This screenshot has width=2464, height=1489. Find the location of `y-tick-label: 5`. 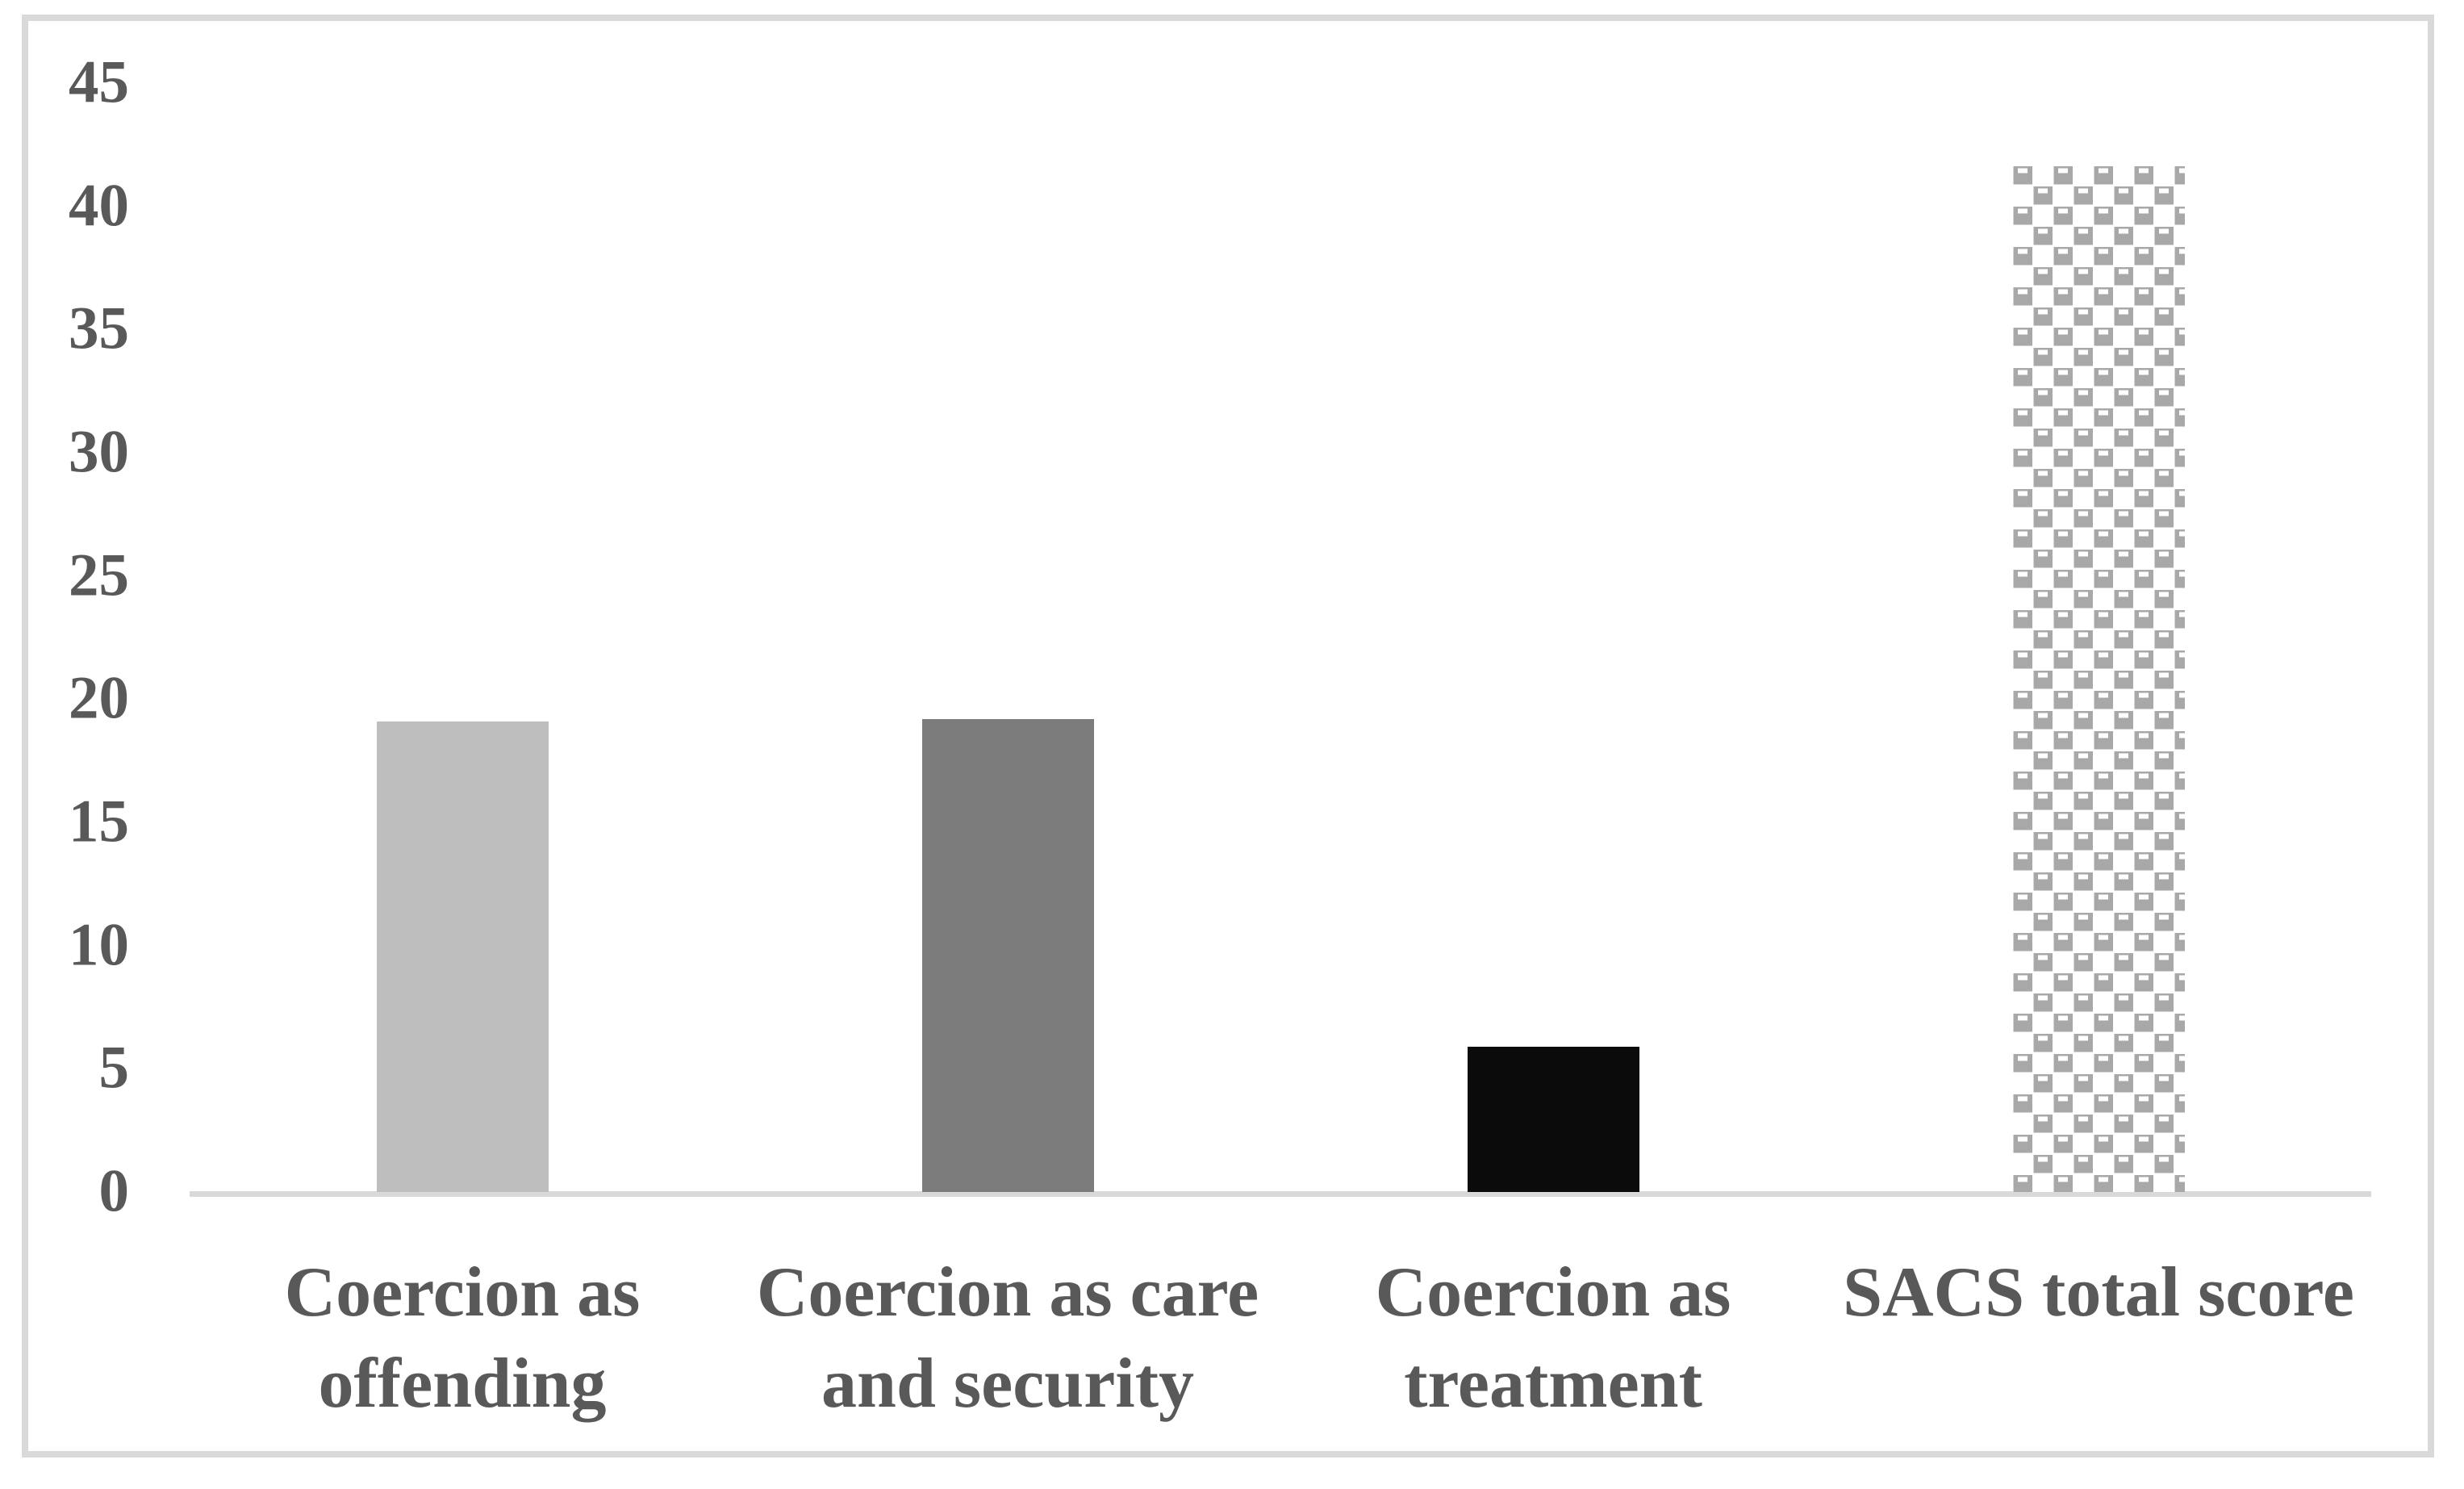

y-tick-label: 5 is located at coordinates (114, 1068).